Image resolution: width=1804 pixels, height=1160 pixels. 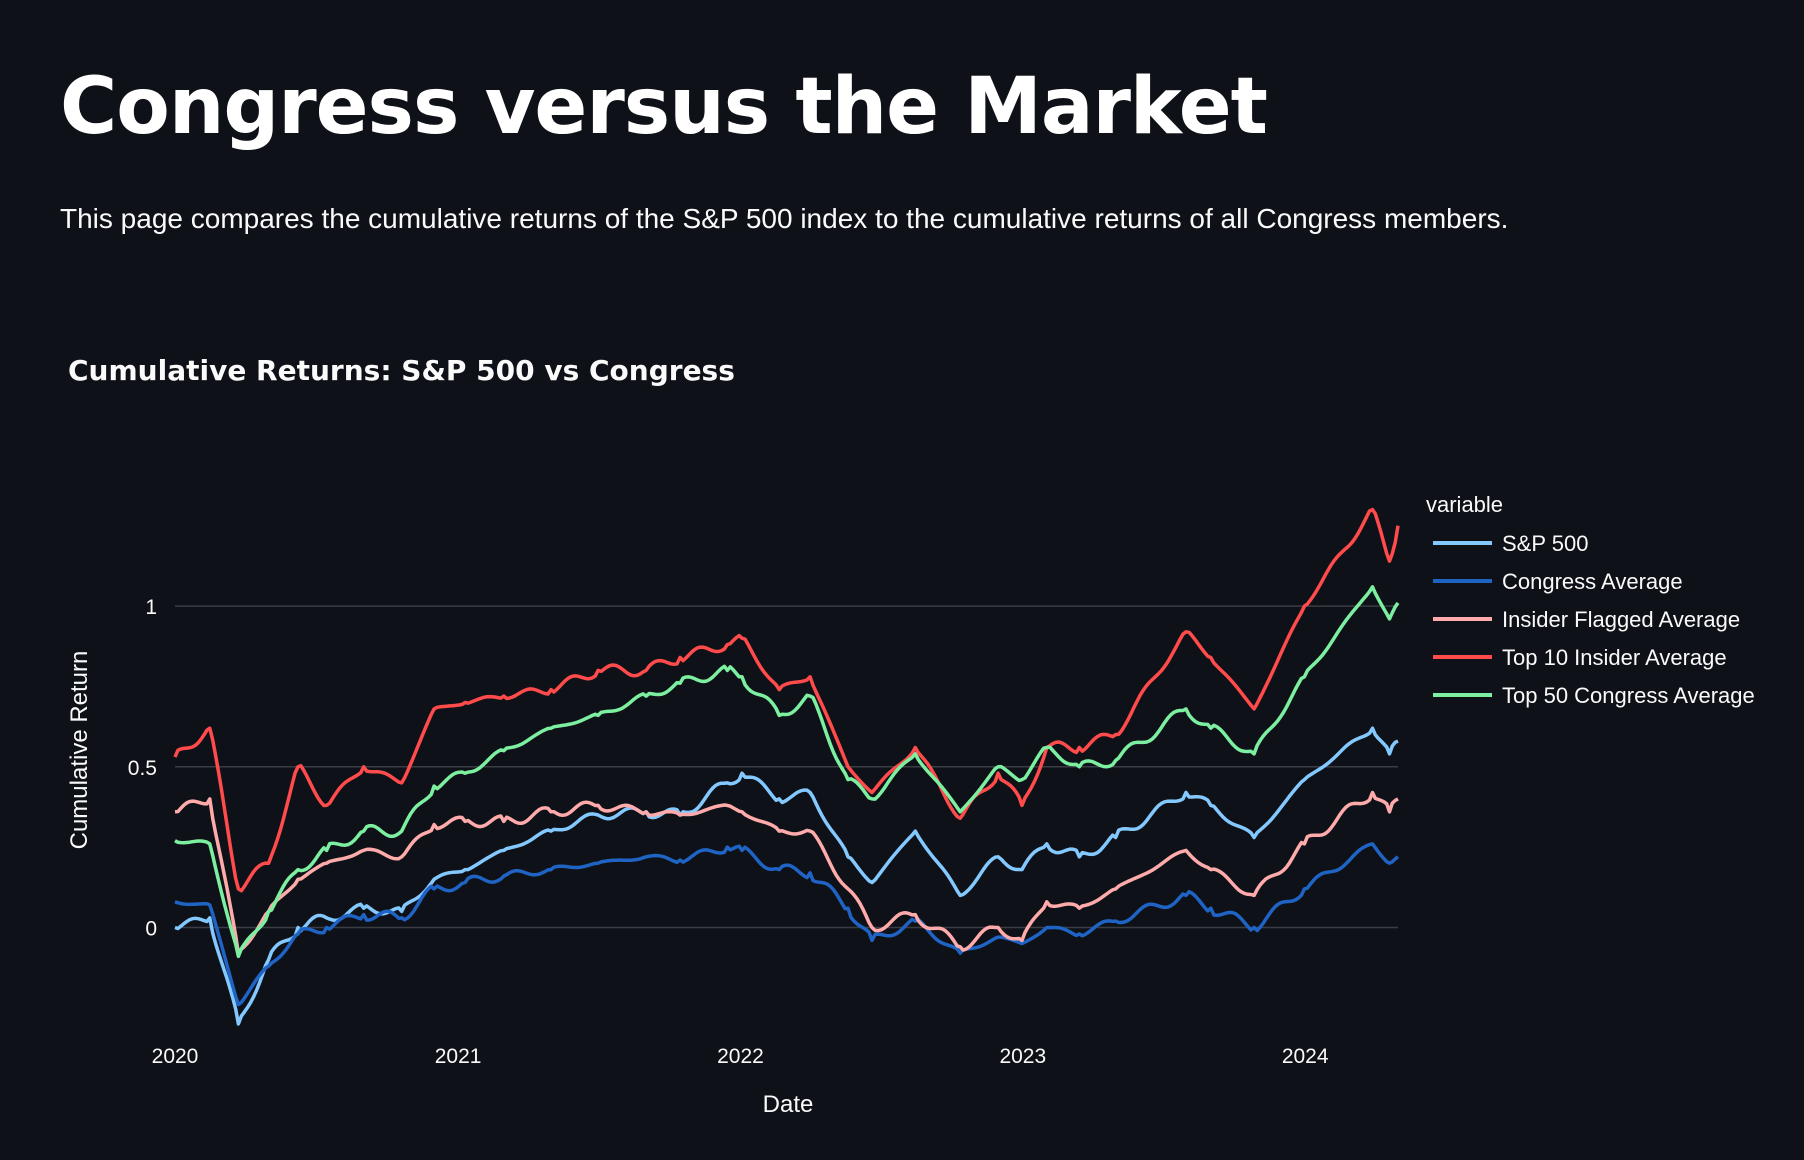 I want to click on x-tick-label: 2020, so click(x=175, y=1056).